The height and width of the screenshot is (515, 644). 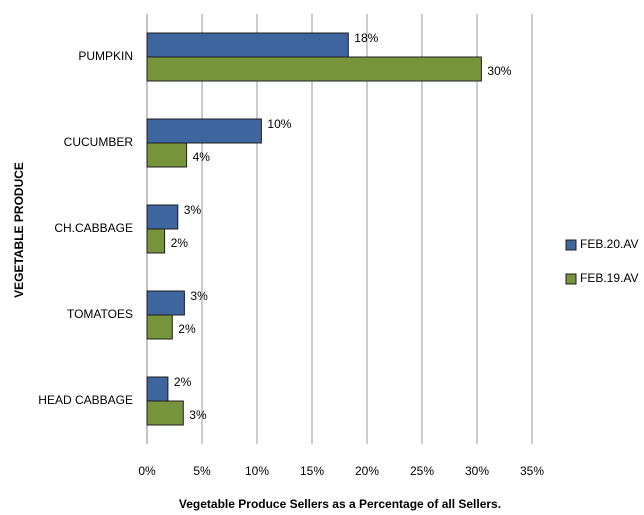 I want to click on x-tick-label: 10%, so click(x=257, y=471).